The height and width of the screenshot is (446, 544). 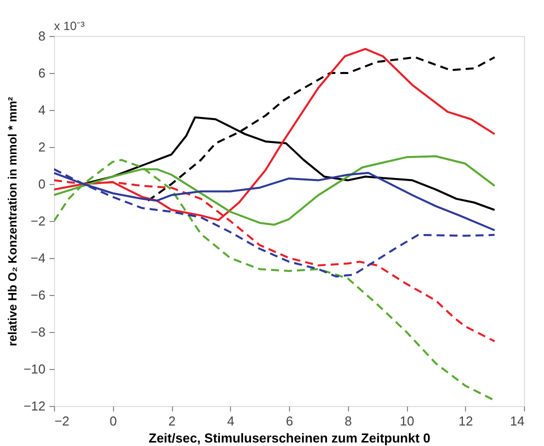 What do you see at coordinates (42, 36) in the screenshot?
I see `y-tick-label: 8` at bounding box center [42, 36].